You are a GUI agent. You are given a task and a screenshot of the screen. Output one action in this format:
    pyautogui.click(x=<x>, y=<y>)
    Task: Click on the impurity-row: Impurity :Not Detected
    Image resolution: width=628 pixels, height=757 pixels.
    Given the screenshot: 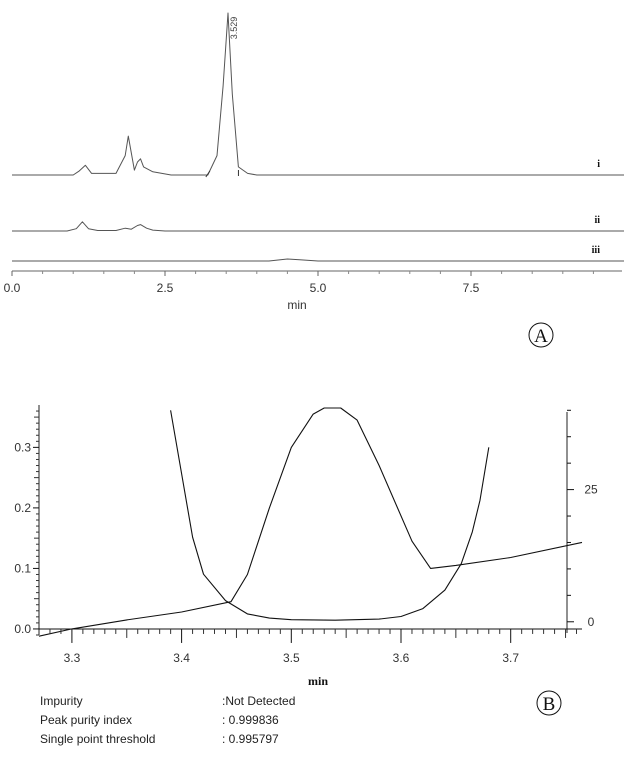 What is the action you would take?
    pyautogui.click(x=167, y=701)
    